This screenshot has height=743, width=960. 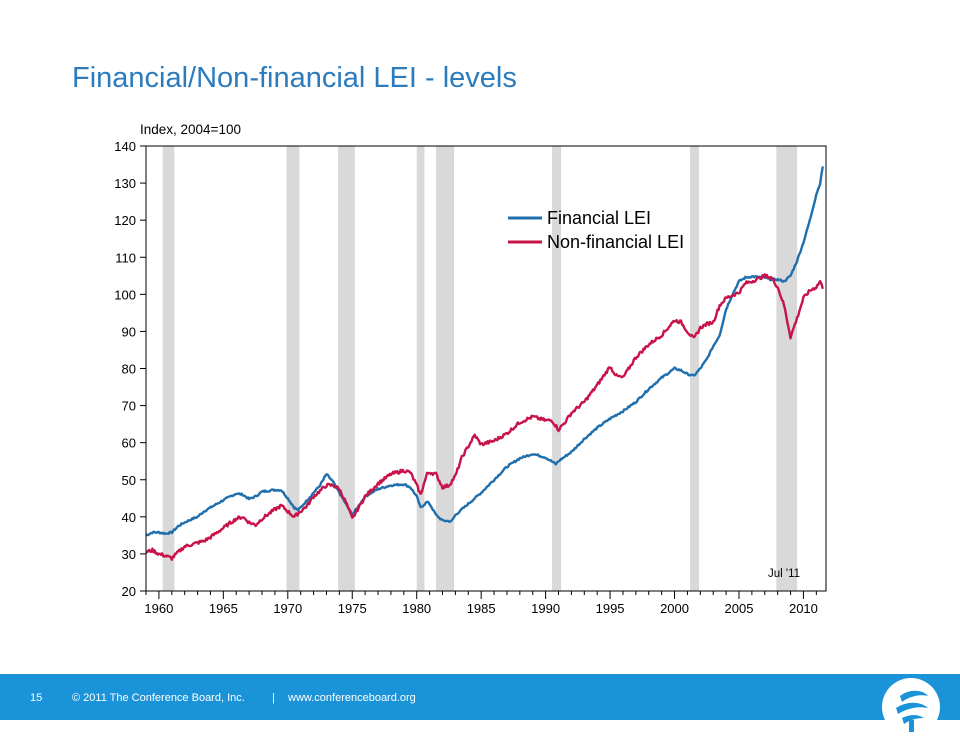 I want to click on x-tick-label: 2000, so click(x=674, y=608).